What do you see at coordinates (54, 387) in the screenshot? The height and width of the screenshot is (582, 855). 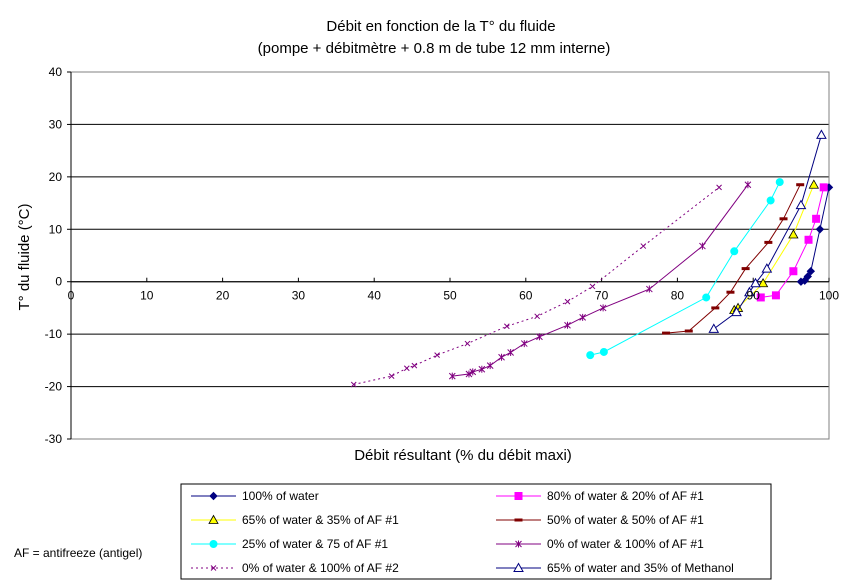 I see `y-tick-label: -20` at bounding box center [54, 387].